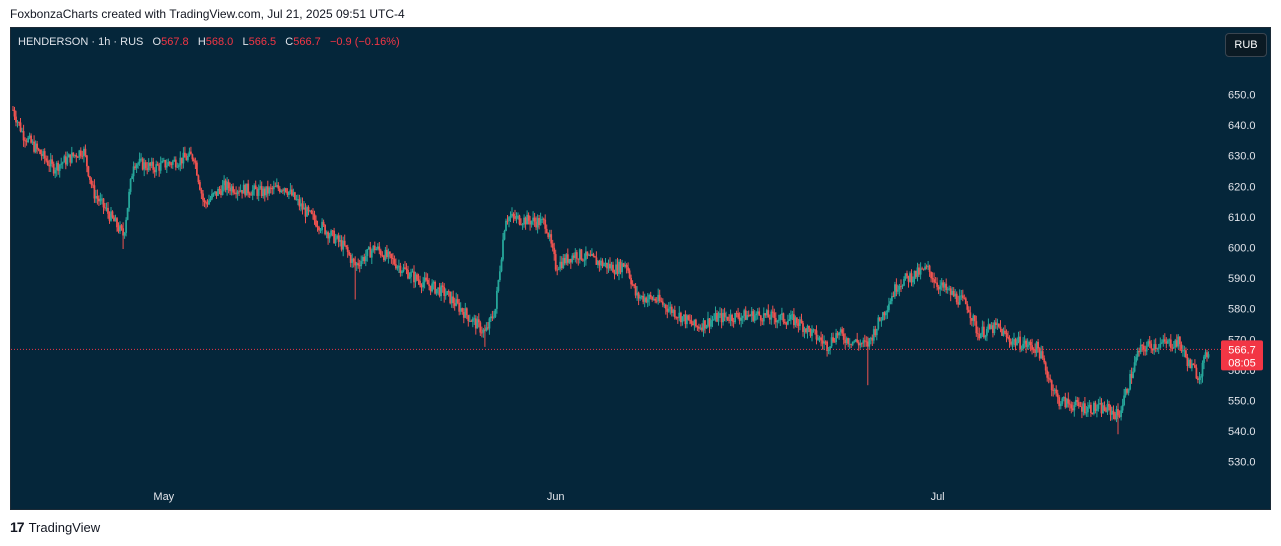 This screenshot has width=1281, height=546. What do you see at coordinates (1242, 187) in the screenshot?
I see `y-tick-label: 620.0` at bounding box center [1242, 187].